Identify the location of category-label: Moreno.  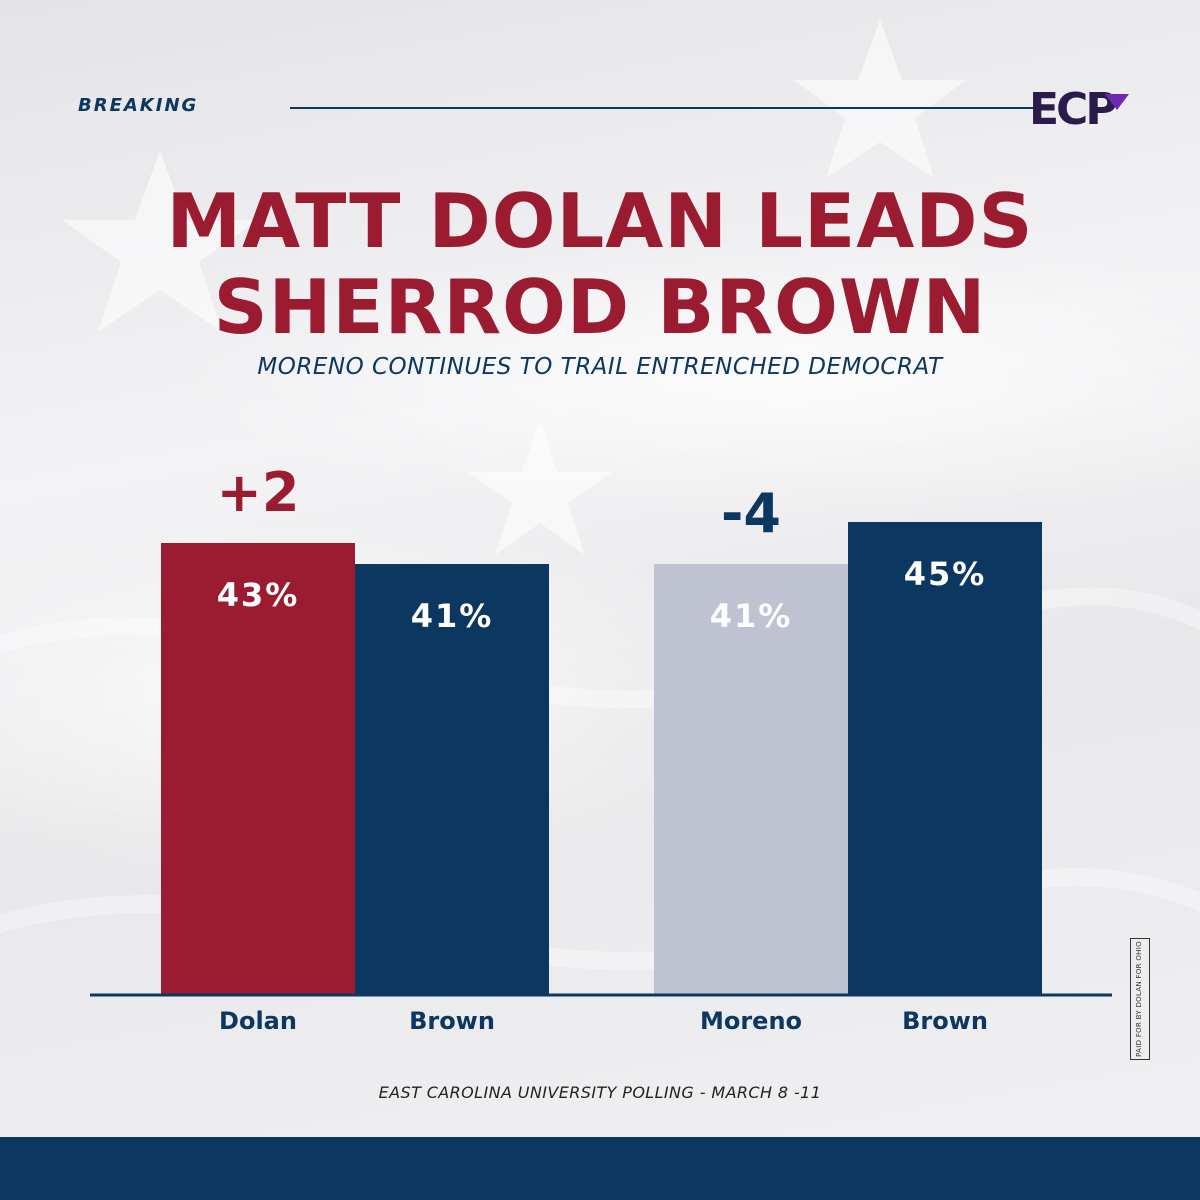
(751, 1021).